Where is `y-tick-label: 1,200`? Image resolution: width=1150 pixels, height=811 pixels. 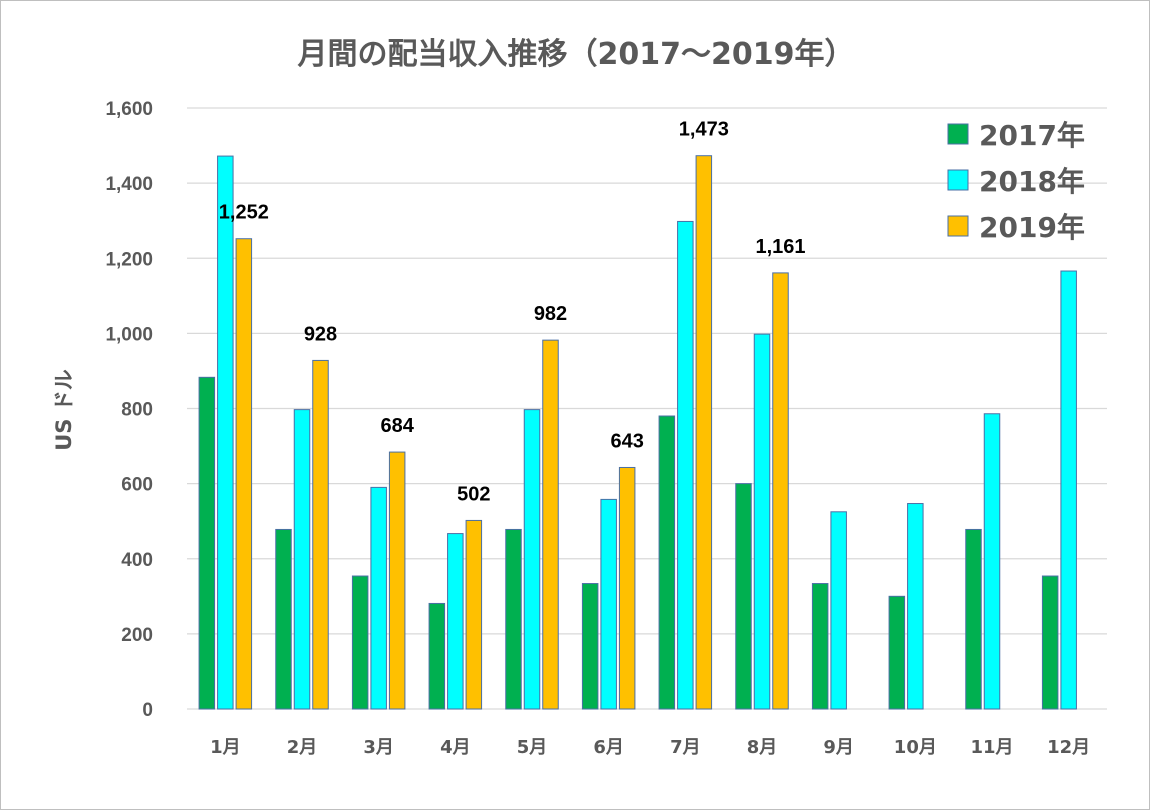 y-tick-label: 1,200 is located at coordinates (129, 259).